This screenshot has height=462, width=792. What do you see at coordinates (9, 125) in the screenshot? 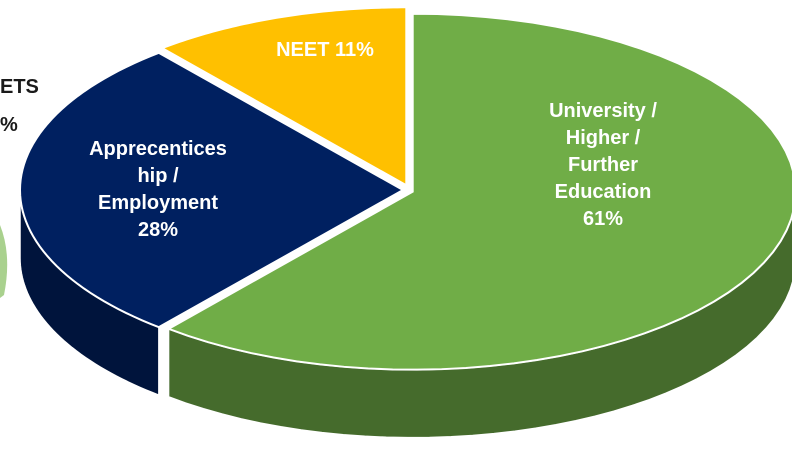
I see `annotation: %` at bounding box center [9, 125].